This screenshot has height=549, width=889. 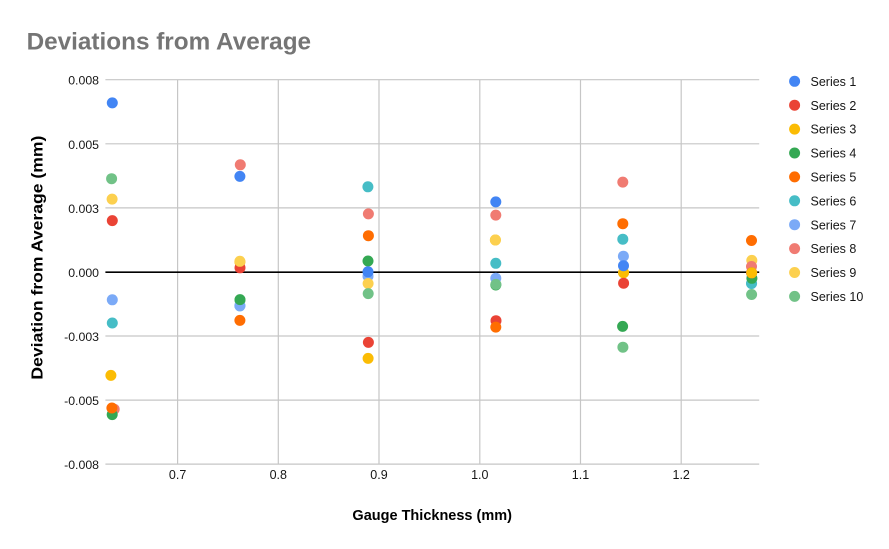 What do you see at coordinates (681, 475) in the screenshot?
I see `svg-text: 1.2` at bounding box center [681, 475].